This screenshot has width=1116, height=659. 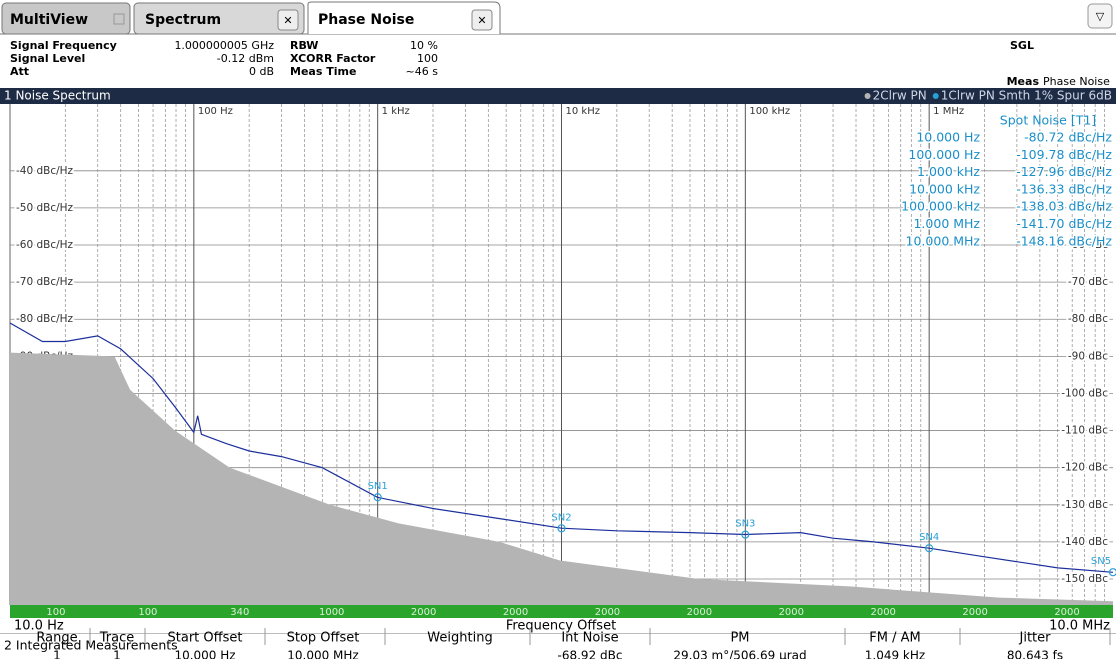 I want to click on dropdown, so click(x=1100, y=16).